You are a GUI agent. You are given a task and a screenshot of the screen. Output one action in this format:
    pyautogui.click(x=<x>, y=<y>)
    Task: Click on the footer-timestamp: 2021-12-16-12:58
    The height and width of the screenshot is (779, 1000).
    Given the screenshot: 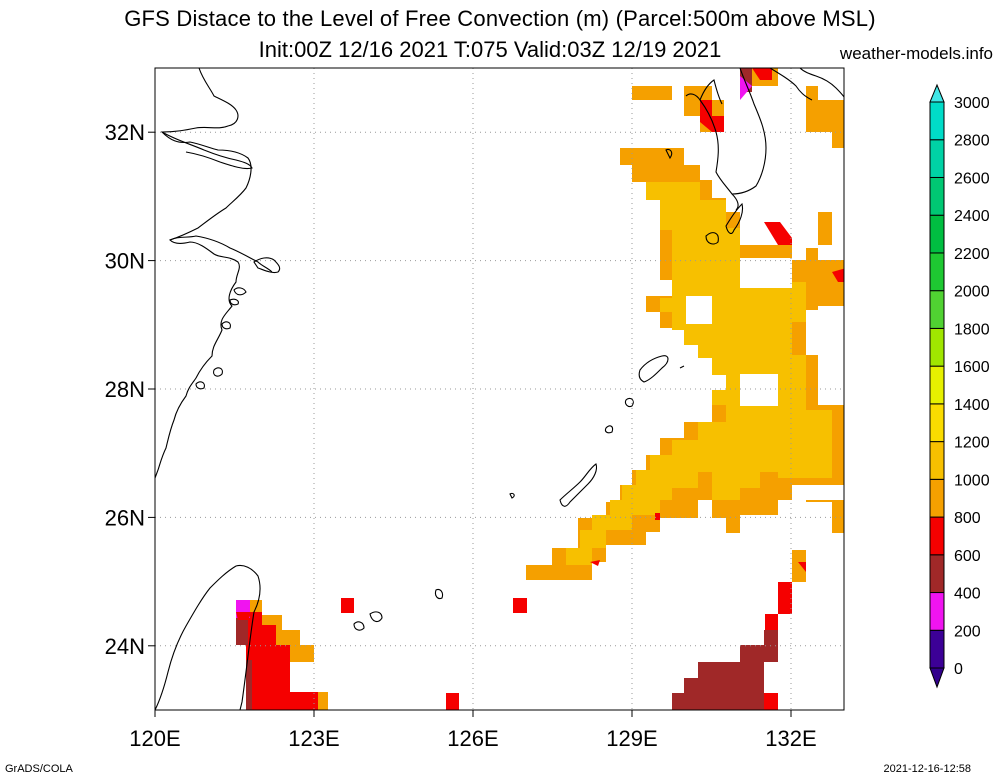 What is the action you would take?
    pyautogui.click(x=927, y=769)
    